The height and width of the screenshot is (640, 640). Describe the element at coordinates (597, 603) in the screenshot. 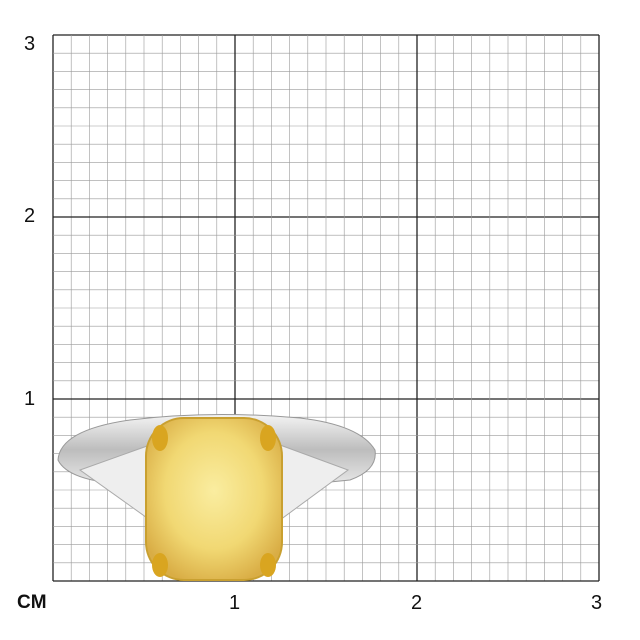

I see `x-tick-3: 3` at that location.